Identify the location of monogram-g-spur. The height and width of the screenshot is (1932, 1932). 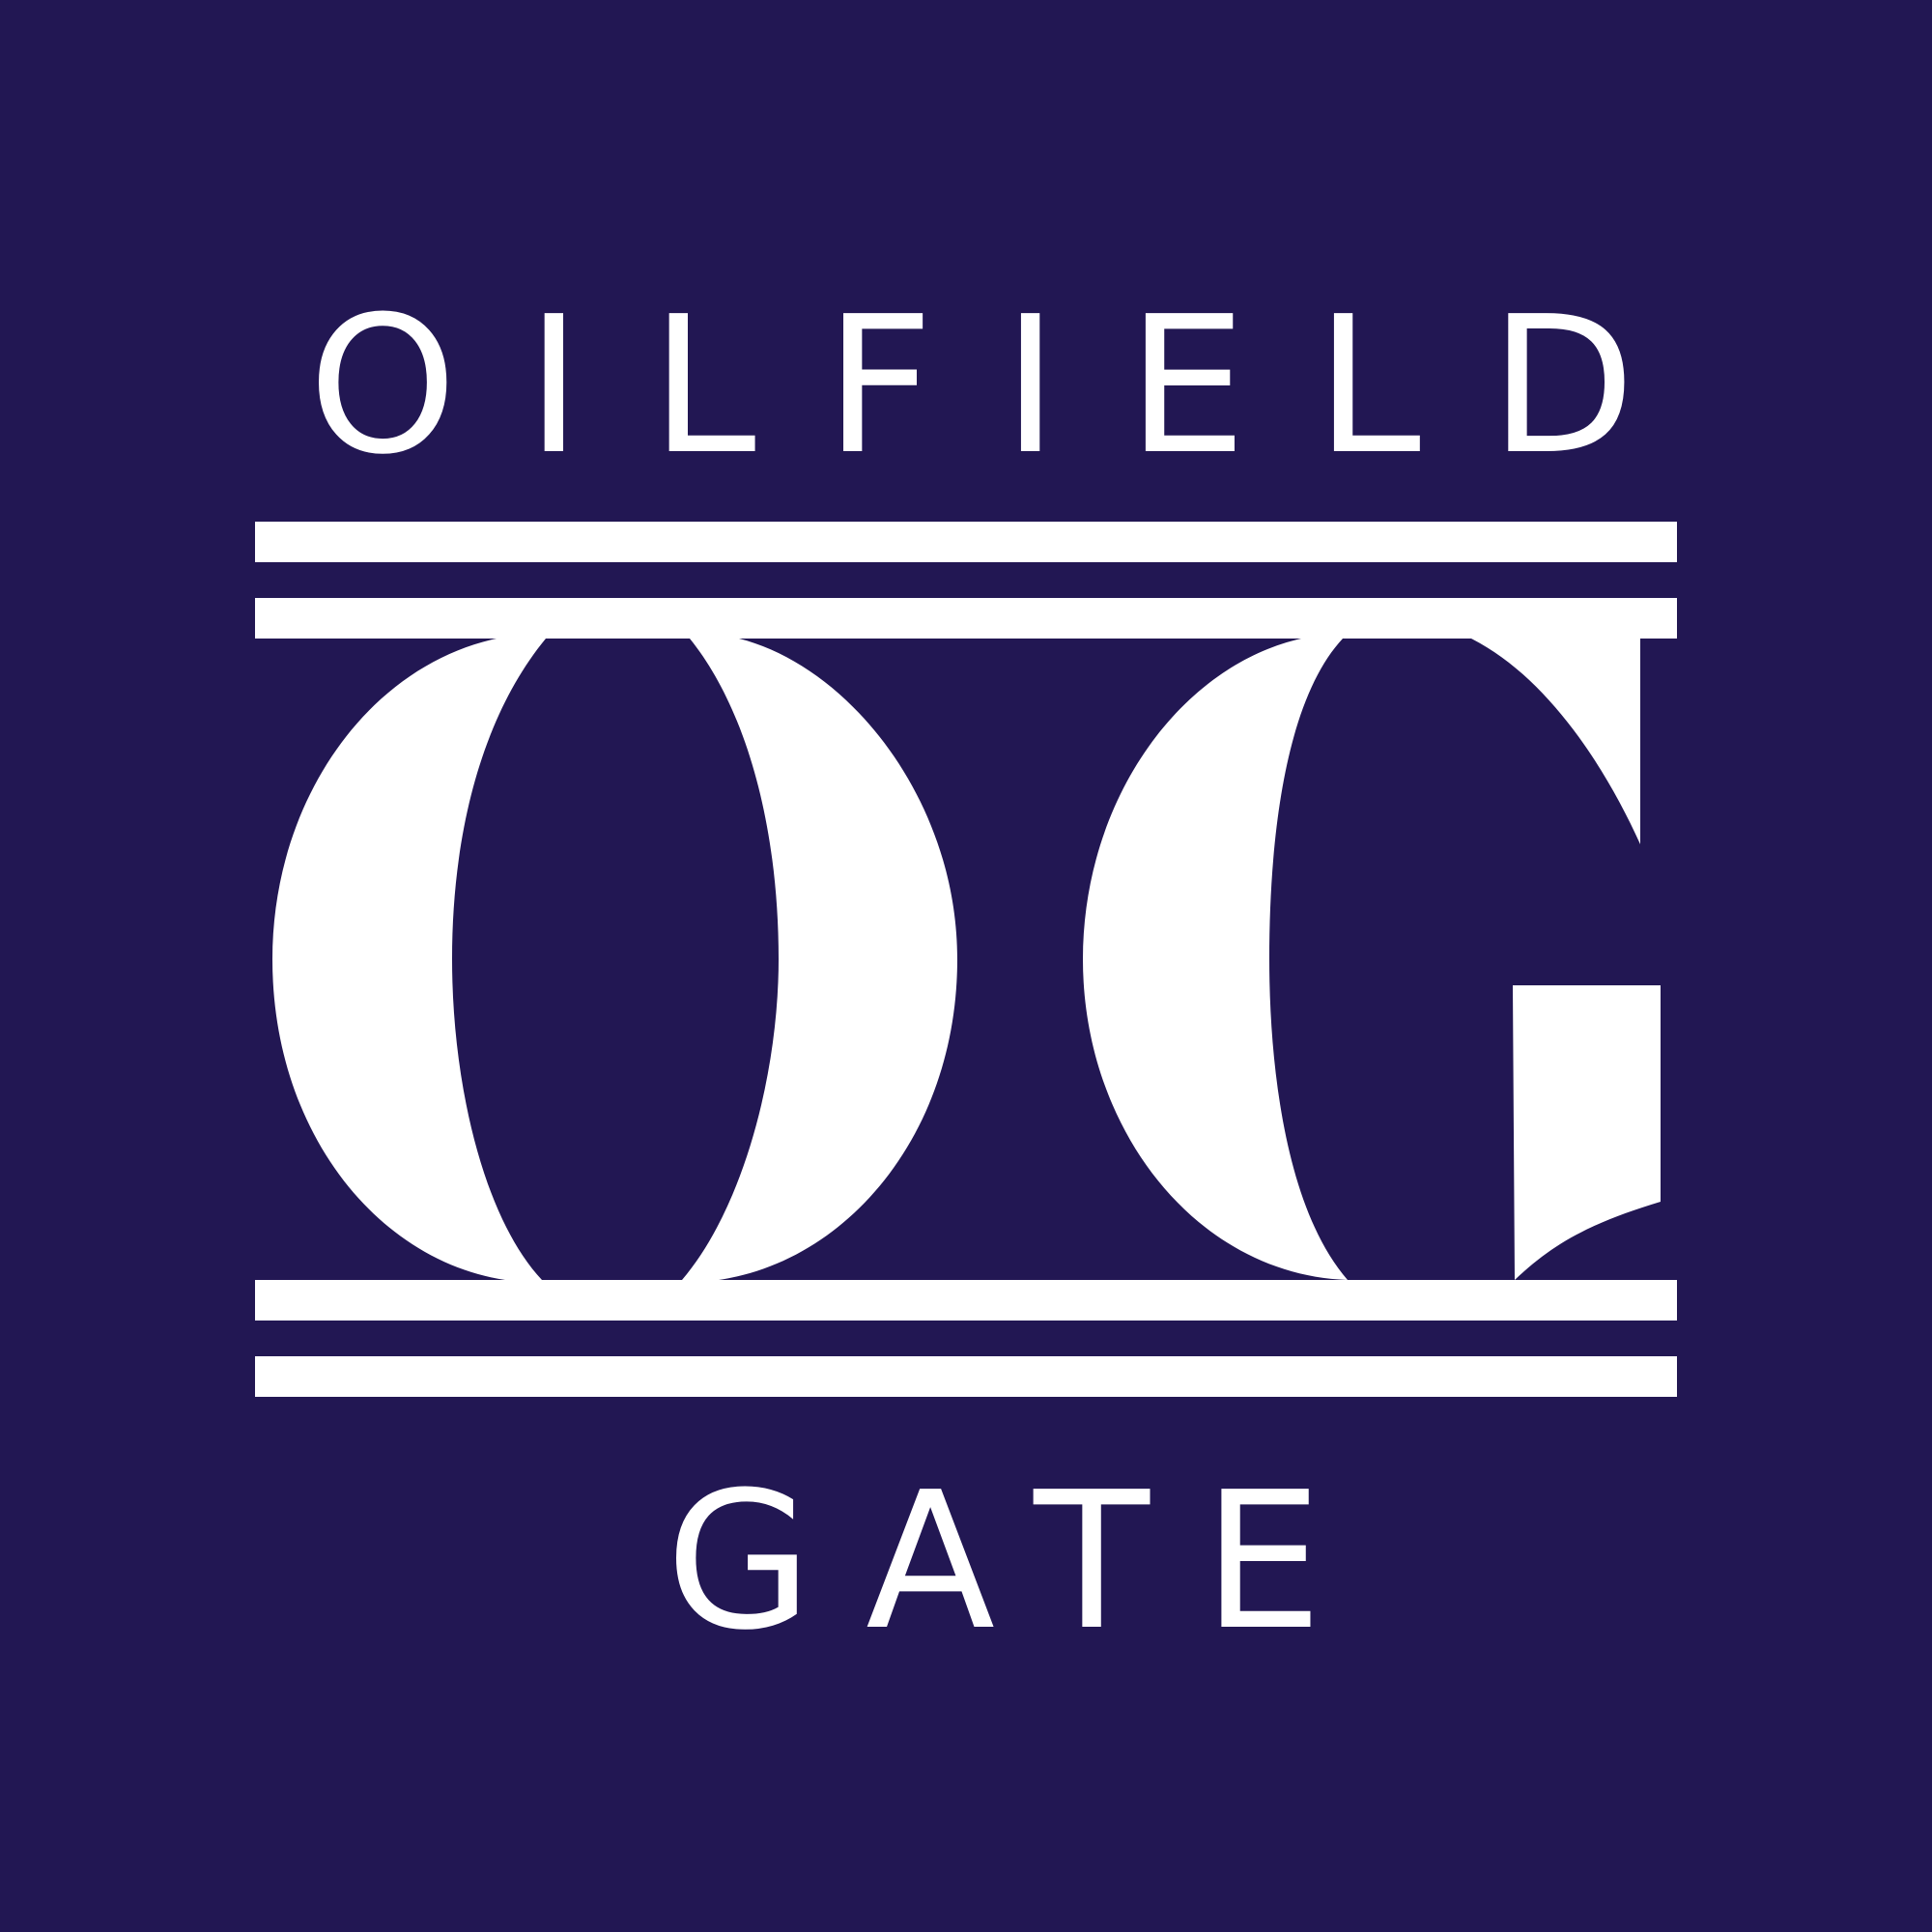
(1587, 1132).